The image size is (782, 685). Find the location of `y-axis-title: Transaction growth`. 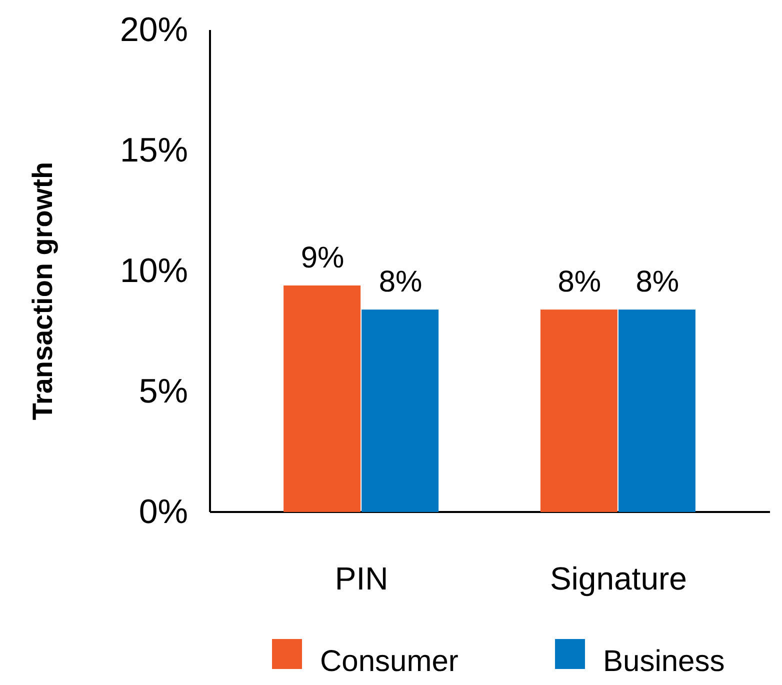

y-axis-title: Transaction growth is located at coordinates (42, 291).